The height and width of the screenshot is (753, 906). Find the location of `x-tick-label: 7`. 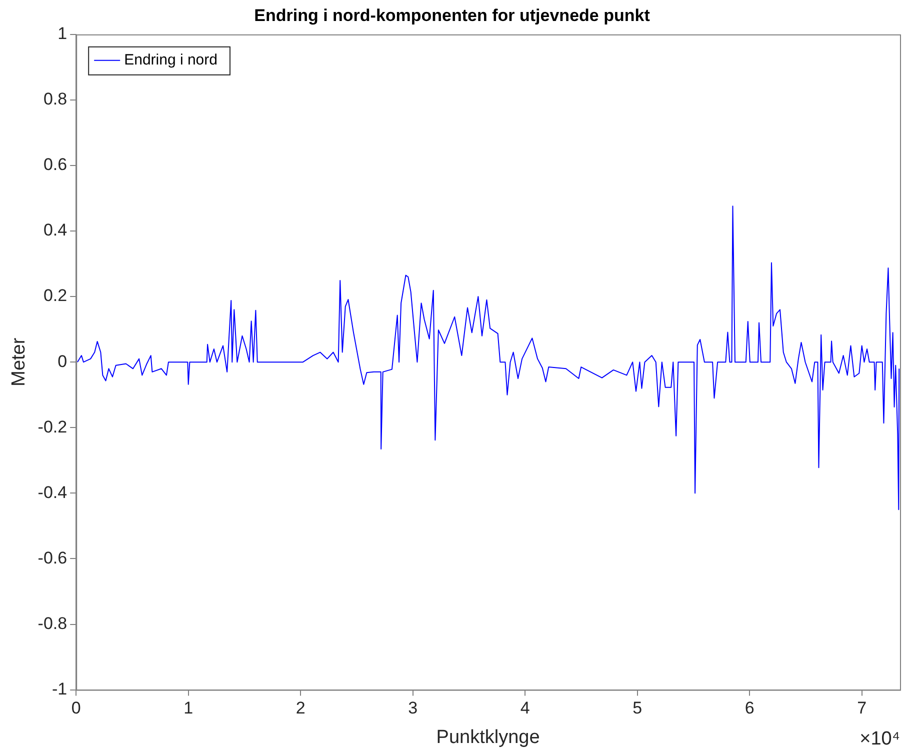

x-tick-label: 7 is located at coordinates (862, 708).